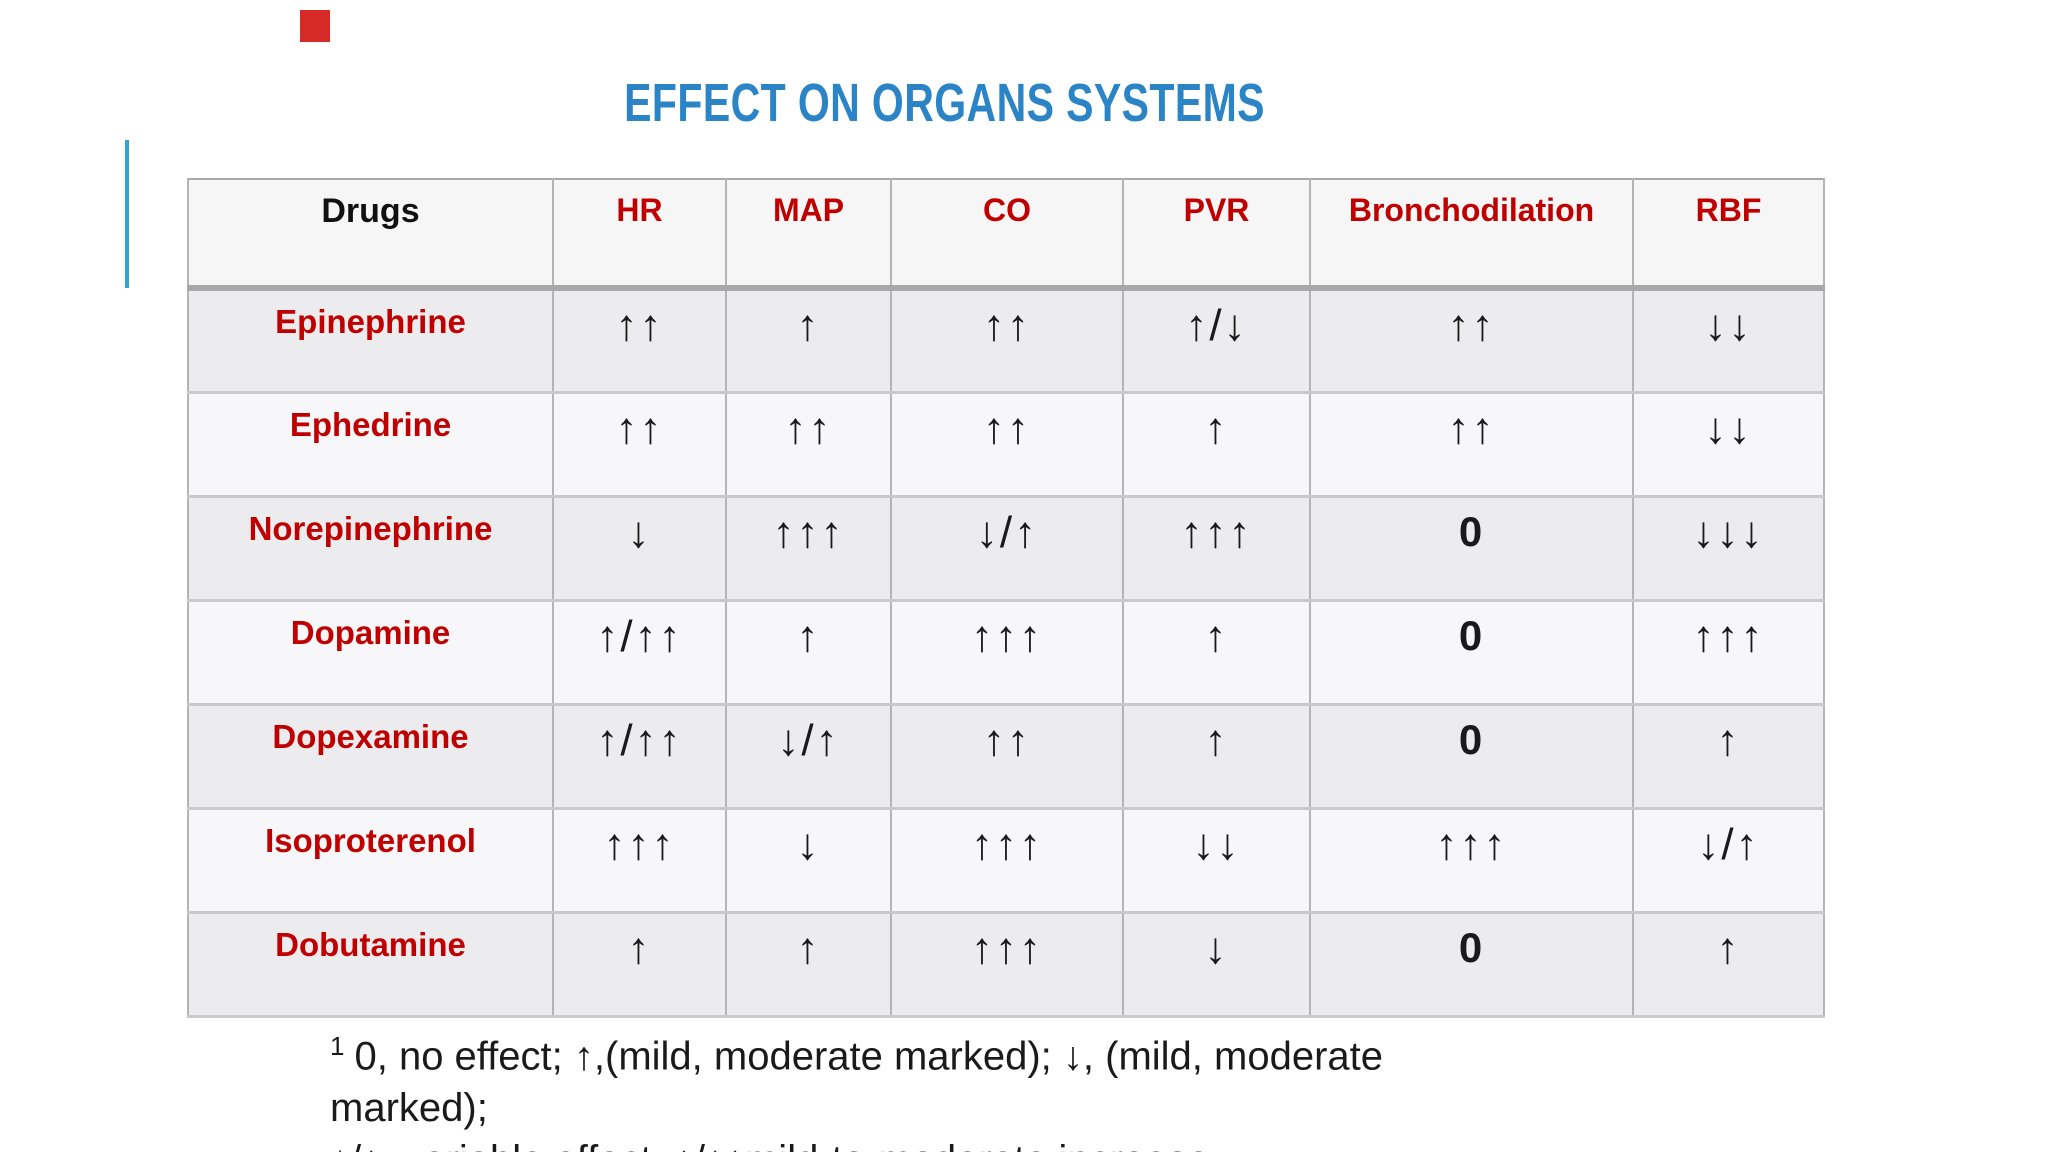 The width and height of the screenshot is (2048, 1152). What do you see at coordinates (1216, 235) in the screenshot?
I see `column-header-pvr: PVR` at bounding box center [1216, 235].